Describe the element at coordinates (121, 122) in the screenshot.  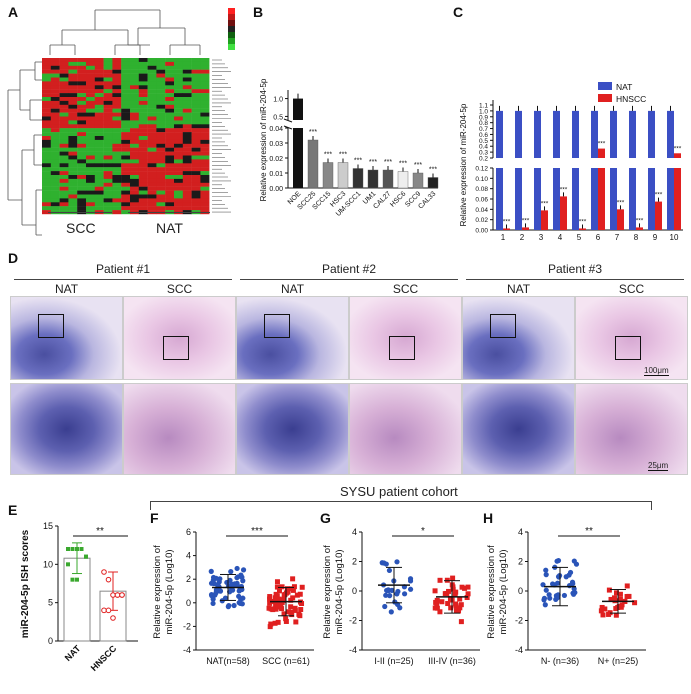
I see `heatmap-panel` at that location.